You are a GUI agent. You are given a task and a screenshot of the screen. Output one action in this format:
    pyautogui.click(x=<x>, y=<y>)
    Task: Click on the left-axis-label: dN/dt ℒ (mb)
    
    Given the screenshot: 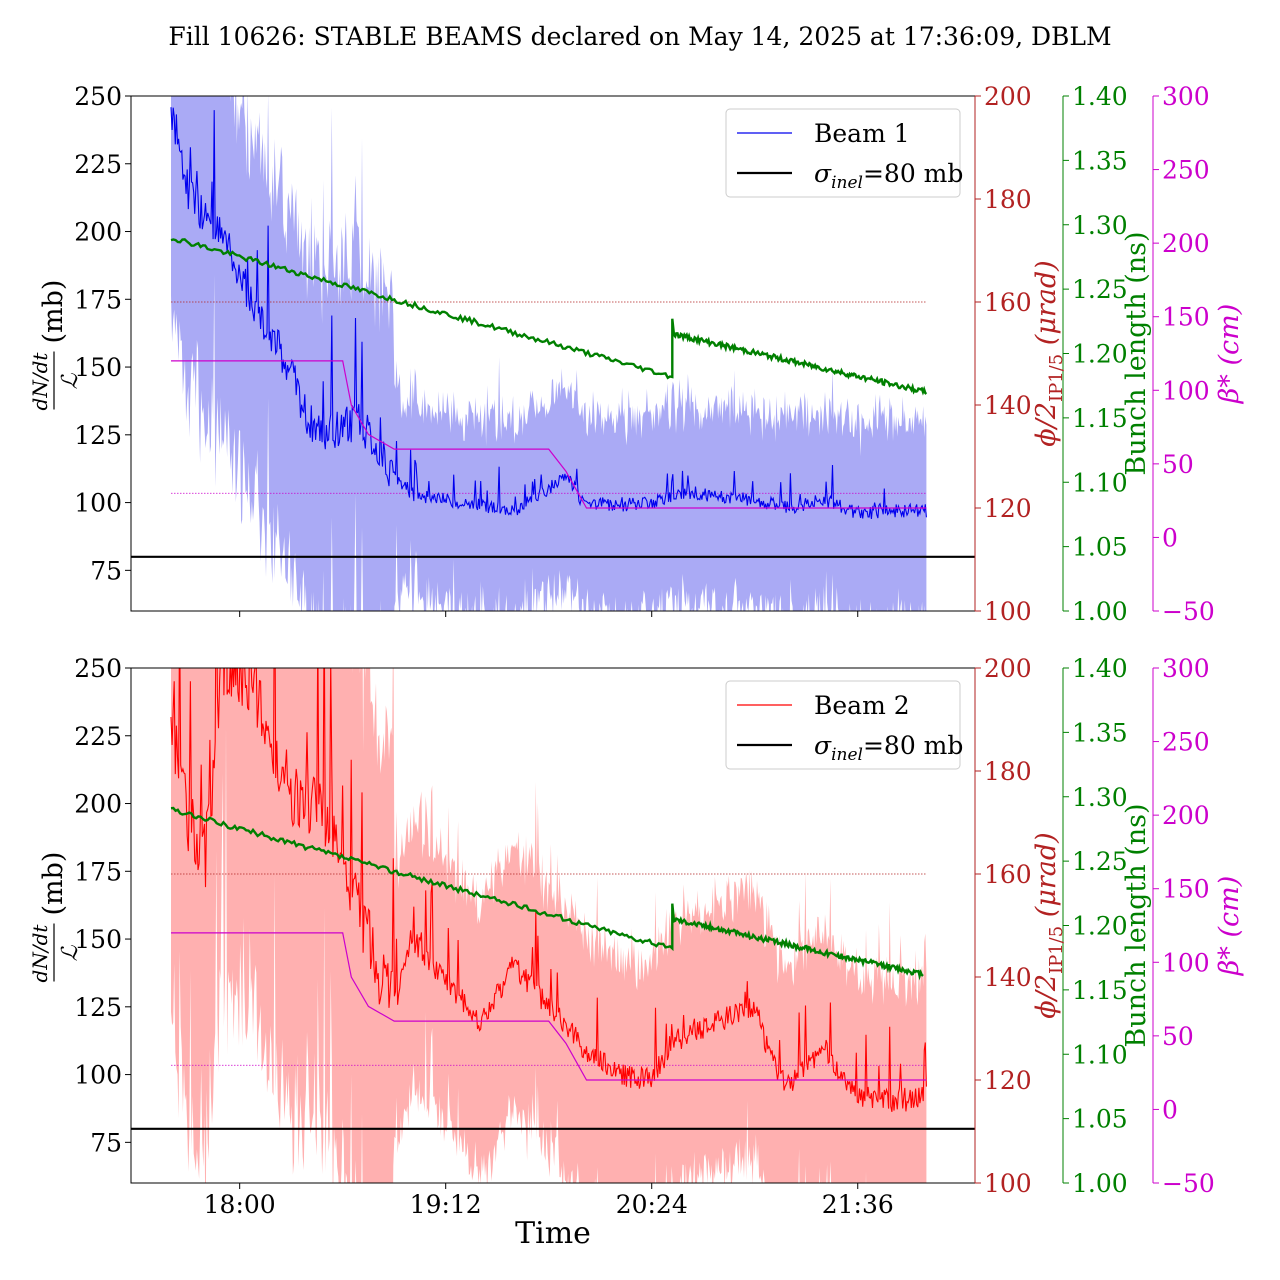 What is the action you would take?
    pyautogui.click(x=55, y=917)
    